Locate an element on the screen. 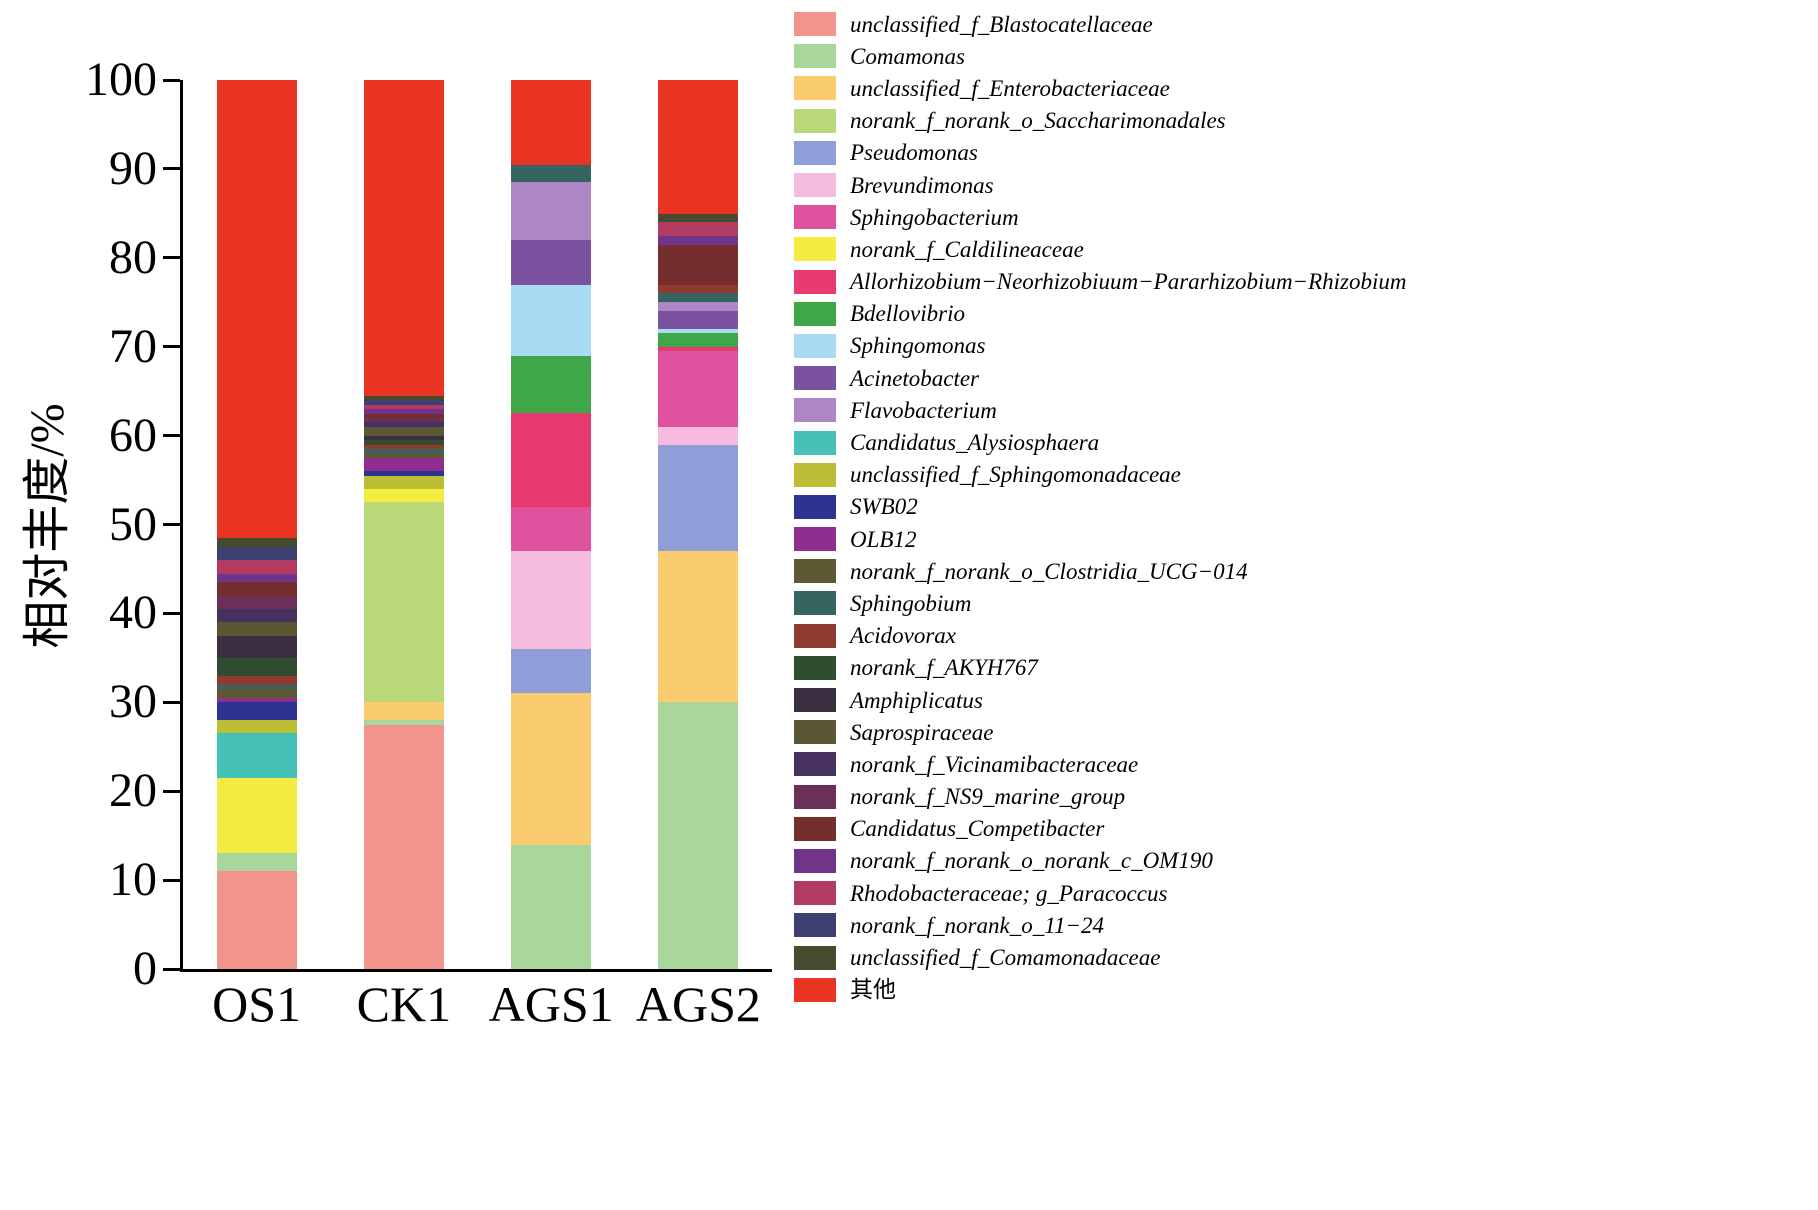  legend-item: unclassified_f_Comamonadaceae is located at coordinates (1100, 957).